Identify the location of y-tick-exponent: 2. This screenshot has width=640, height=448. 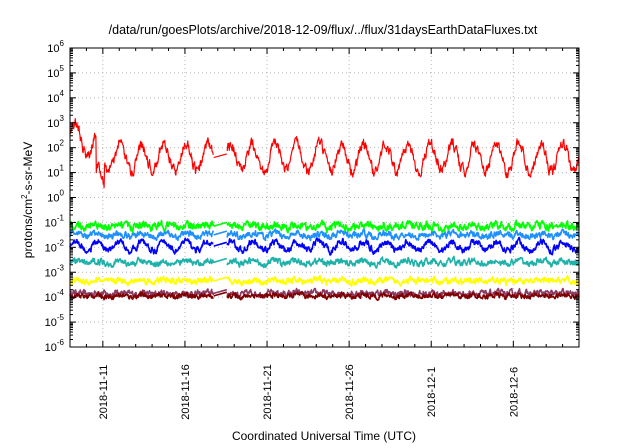
(62, 143).